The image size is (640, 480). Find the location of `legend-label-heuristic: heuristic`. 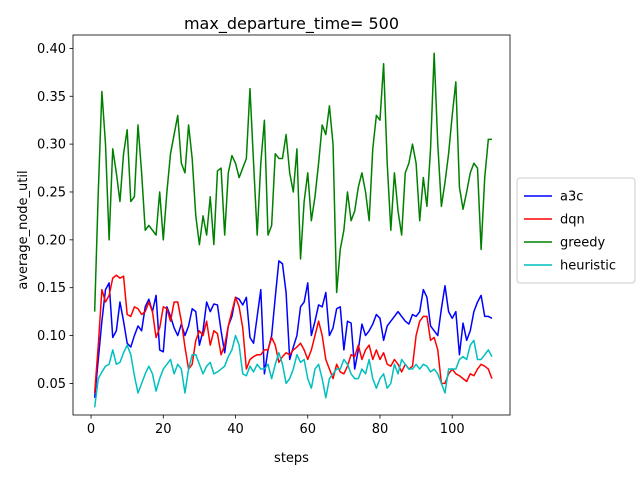

legend-label-heuristic: heuristic is located at coordinates (588, 266).